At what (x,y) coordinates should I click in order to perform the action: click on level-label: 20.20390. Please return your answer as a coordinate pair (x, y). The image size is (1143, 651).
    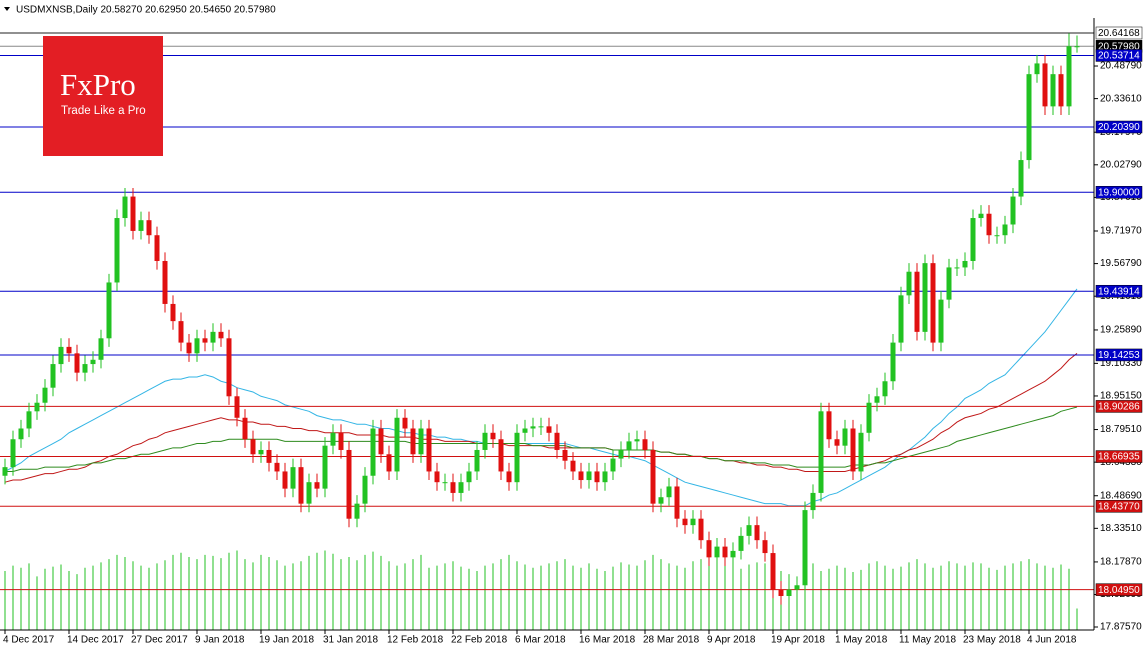
    Looking at the image, I should click on (1119, 127).